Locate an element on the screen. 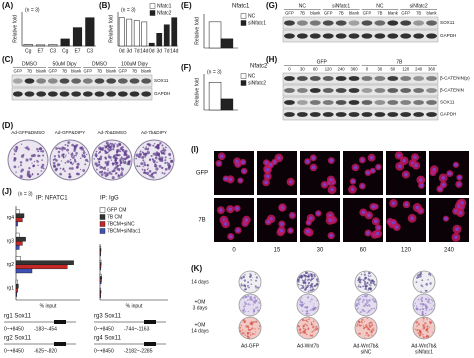 The height and width of the screenshot is (358, 474). legend-label: 7BCM+siNC is located at coordinates (121, 224).